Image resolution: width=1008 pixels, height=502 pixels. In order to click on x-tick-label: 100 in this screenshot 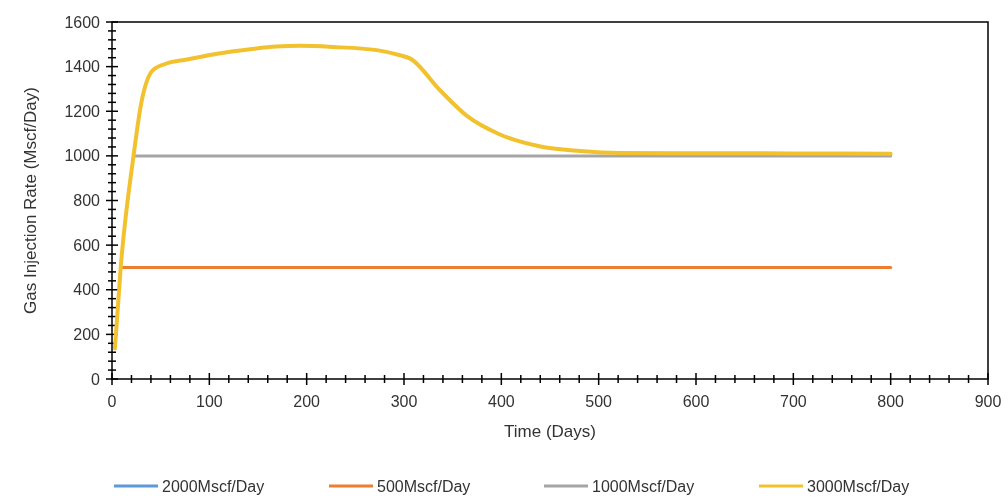, I will do `click(209, 401)`.